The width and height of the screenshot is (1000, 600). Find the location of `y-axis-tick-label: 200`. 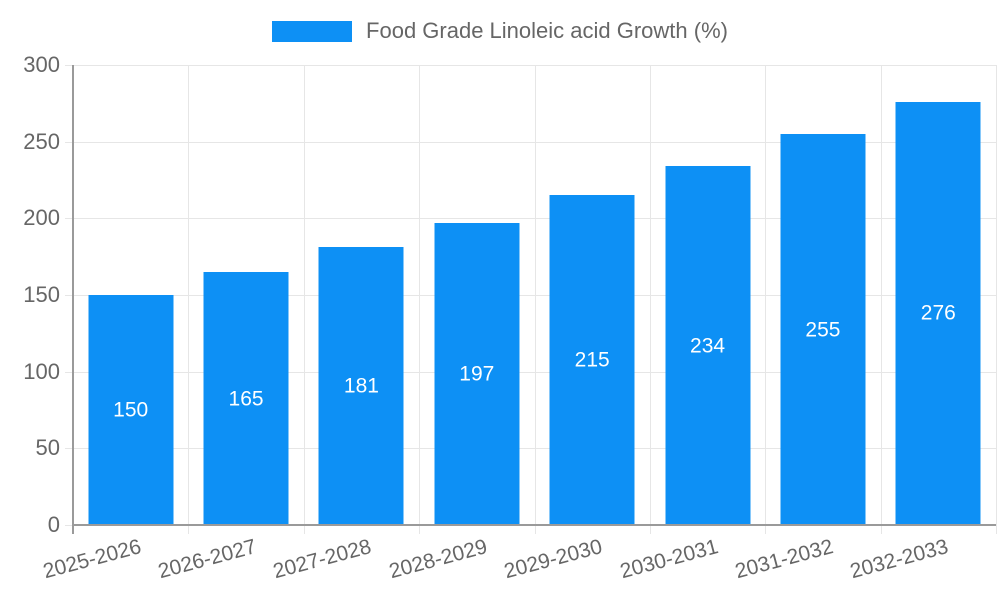

y-axis-tick-label: 200 is located at coordinates (41, 218).